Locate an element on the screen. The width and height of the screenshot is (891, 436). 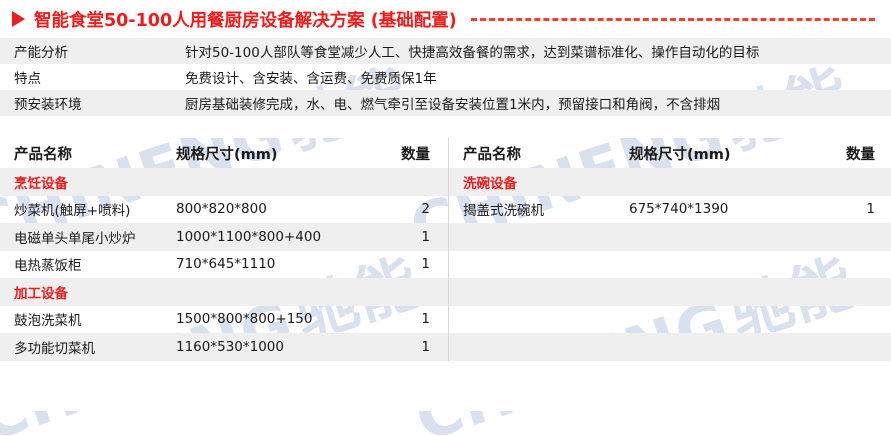
table-row: 鼓泡洗菜机 1500*800*800+150 1 is located at coordinates (224, 320).